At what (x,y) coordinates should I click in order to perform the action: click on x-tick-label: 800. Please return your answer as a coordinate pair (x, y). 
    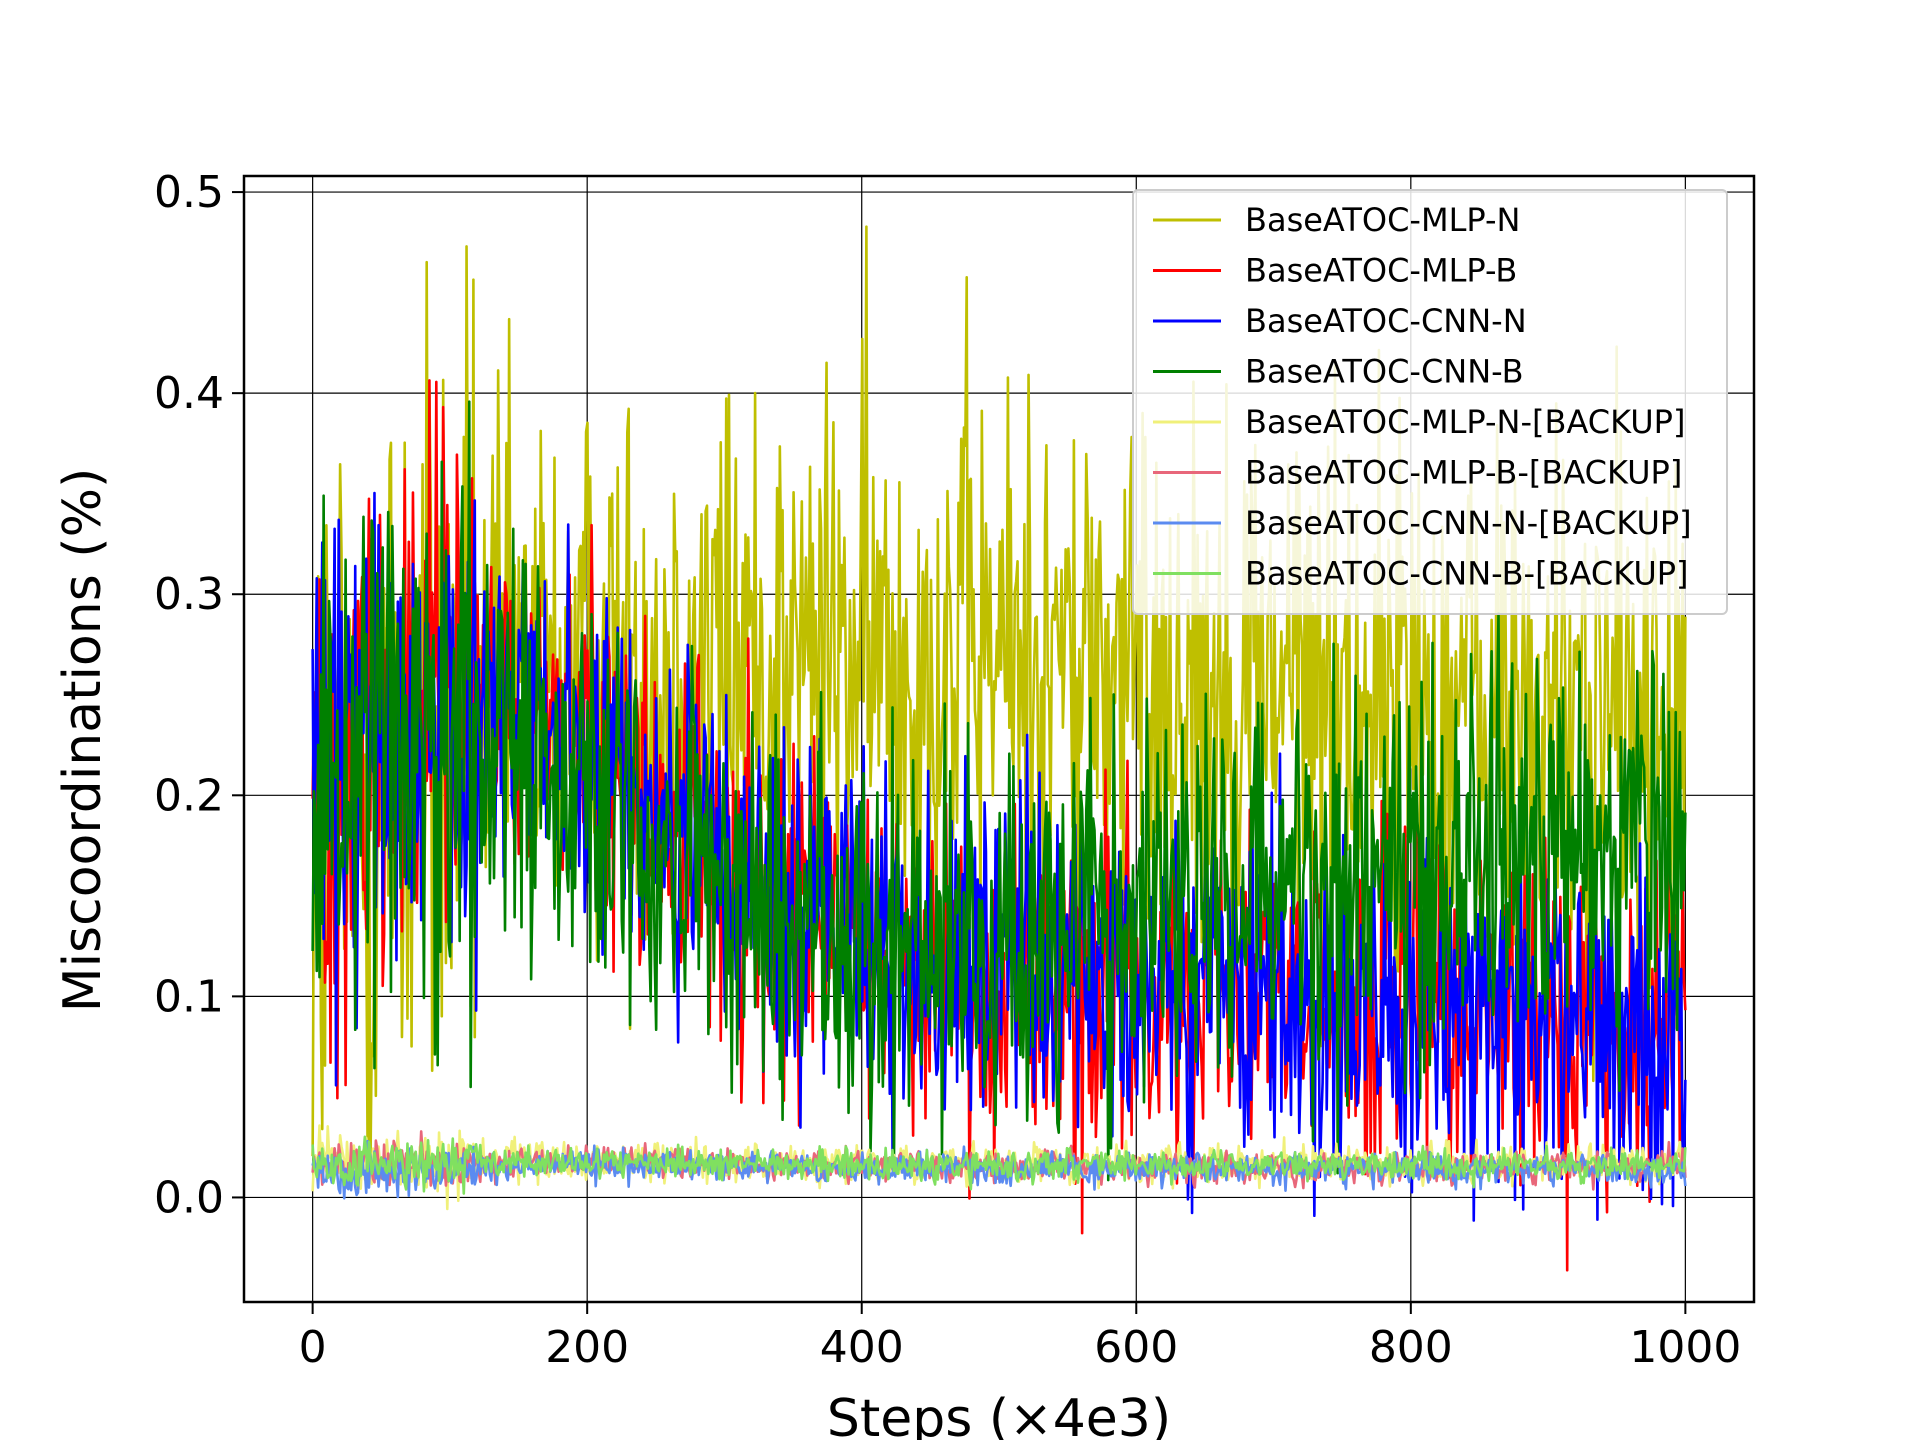
    Looking at the image, I should click on (1411, 1347).